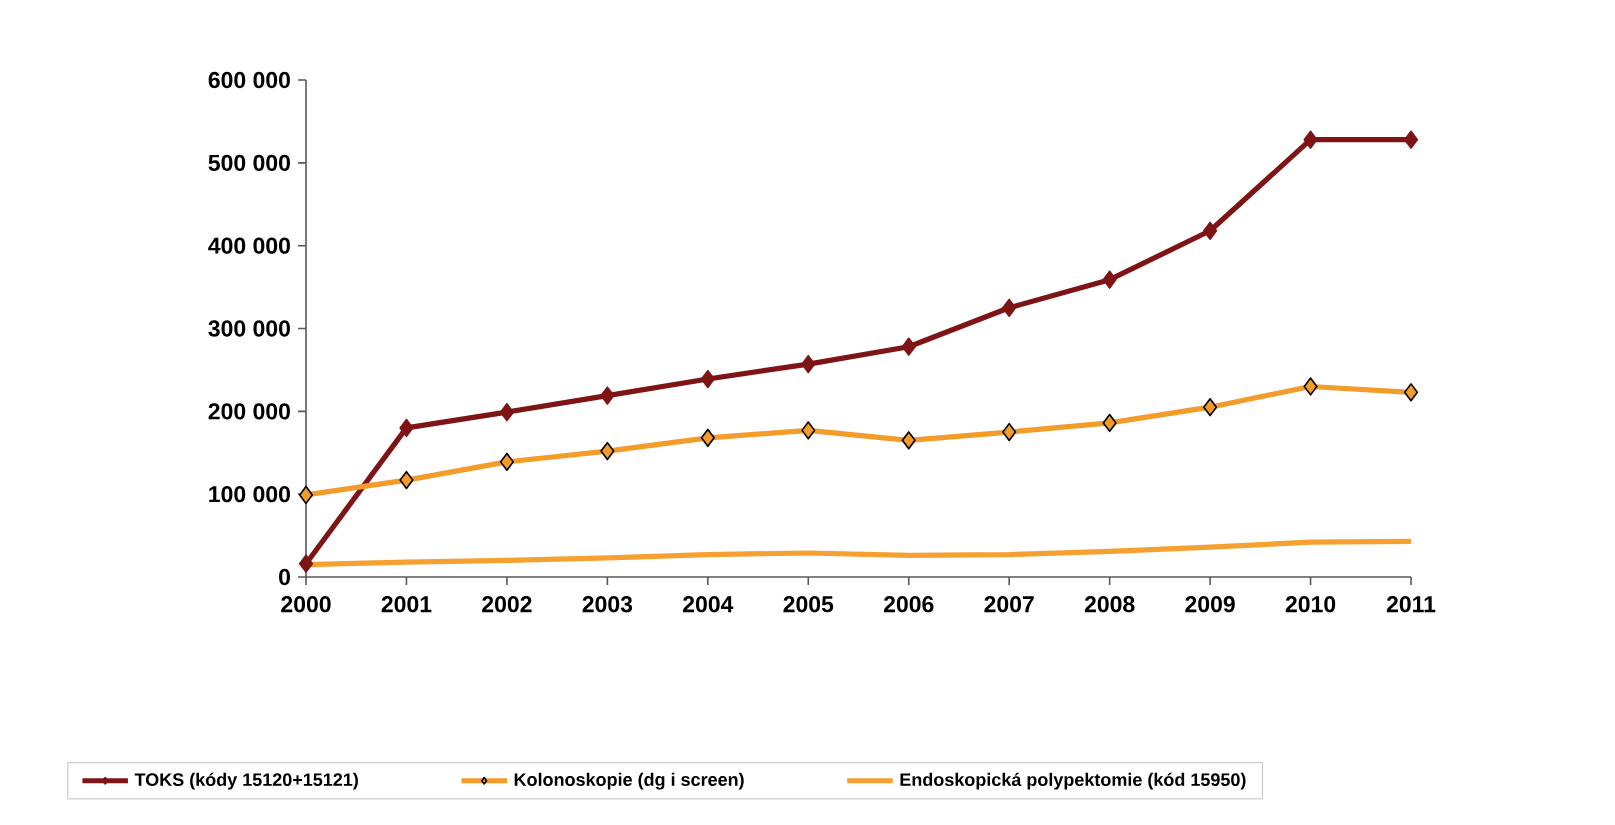 The height and width of the screenshot is (825, 1615). What do you see at coordinates (249, 162) in the screenshot?
I see `y-tick-label: 500 000` at bounding box center [249, 162].